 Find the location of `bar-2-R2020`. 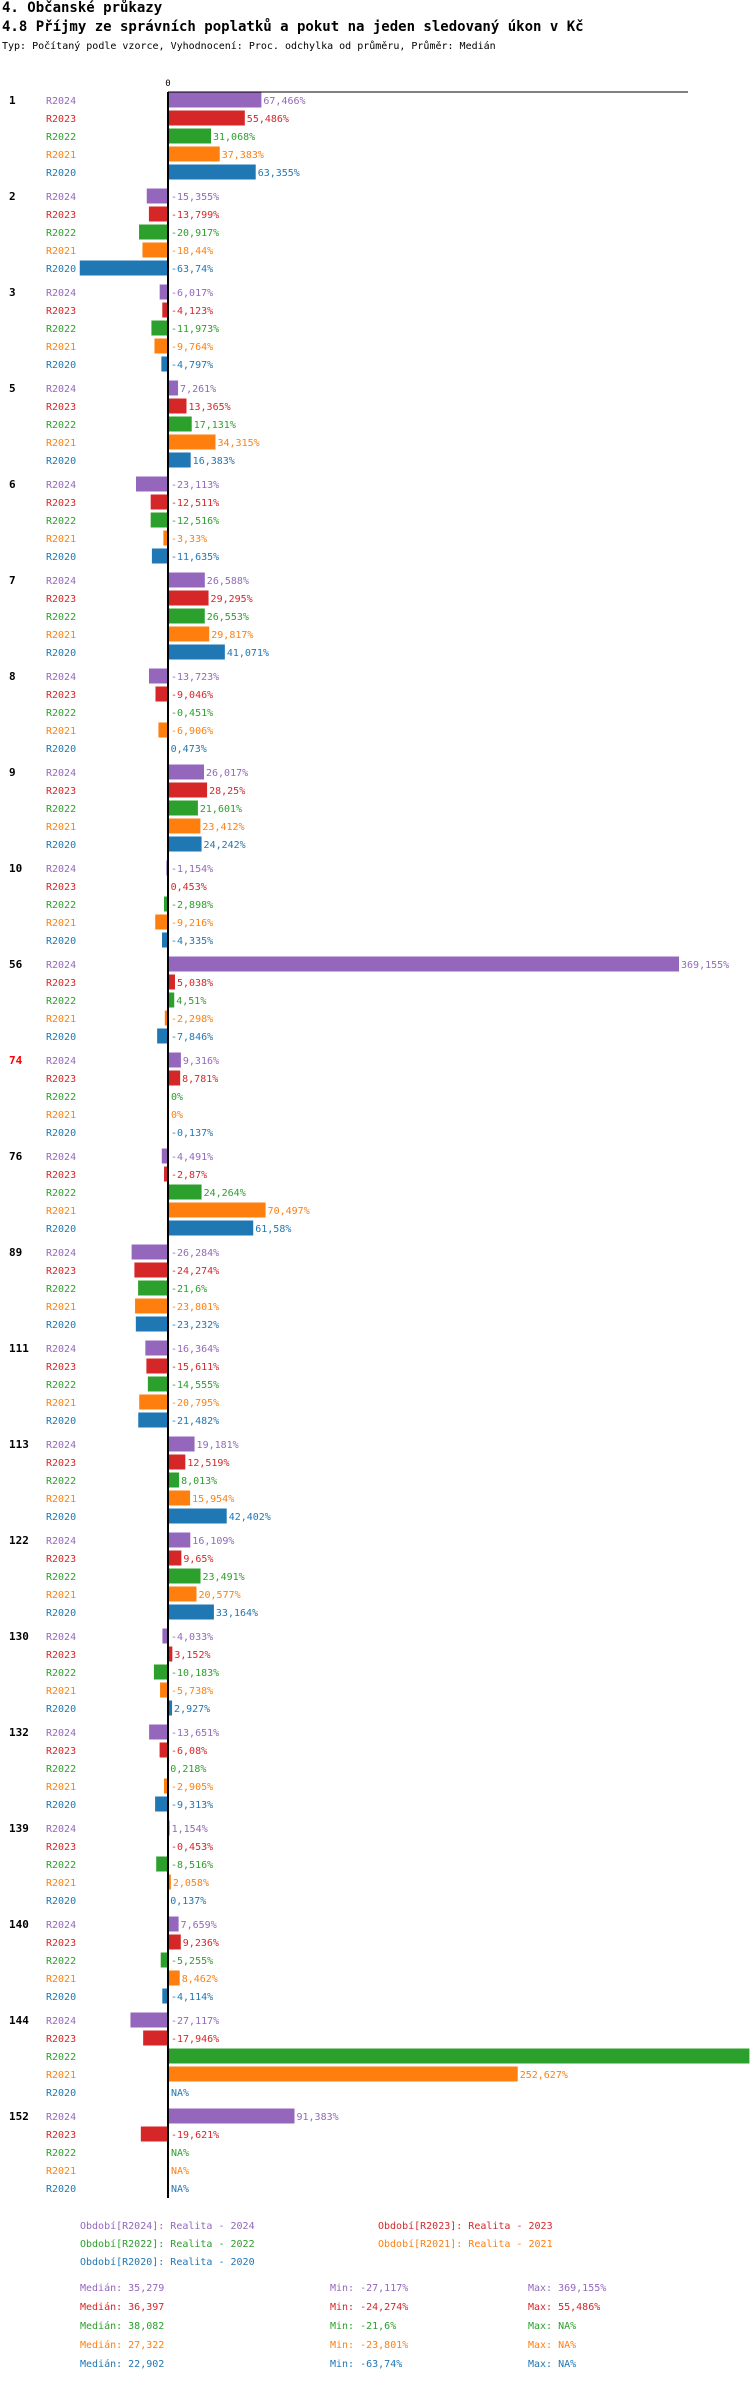

bar-2-R2020 is located at coordinates (123, 268).